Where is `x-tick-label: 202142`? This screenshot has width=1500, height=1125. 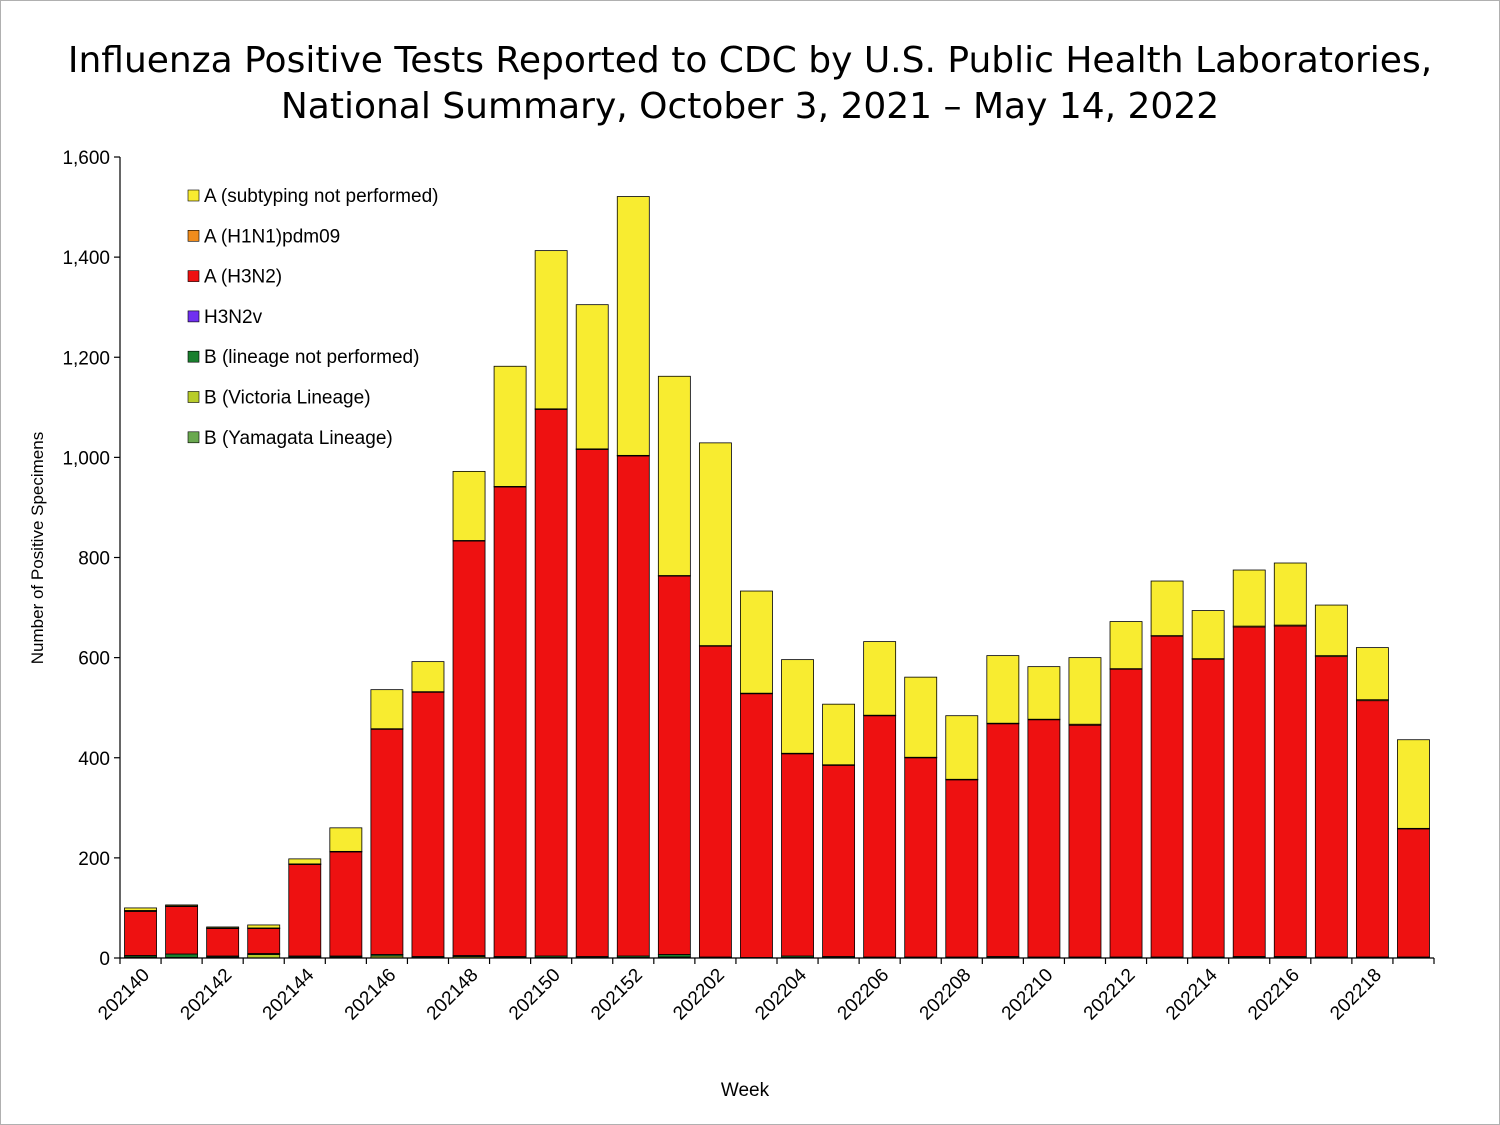
x-tick-label: 202142 is located at coordinates (207, 995).